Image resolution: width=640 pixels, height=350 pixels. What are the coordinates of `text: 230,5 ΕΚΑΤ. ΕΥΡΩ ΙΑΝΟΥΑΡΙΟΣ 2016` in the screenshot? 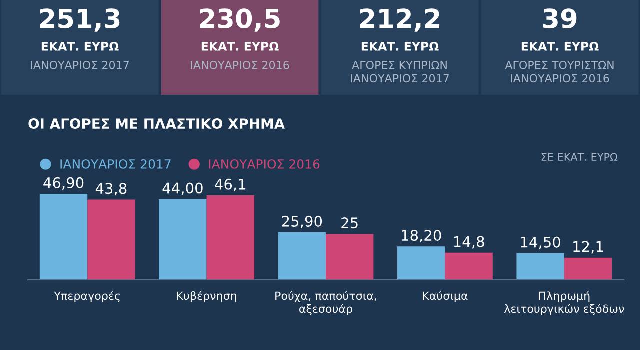 It's located at (240, 39).